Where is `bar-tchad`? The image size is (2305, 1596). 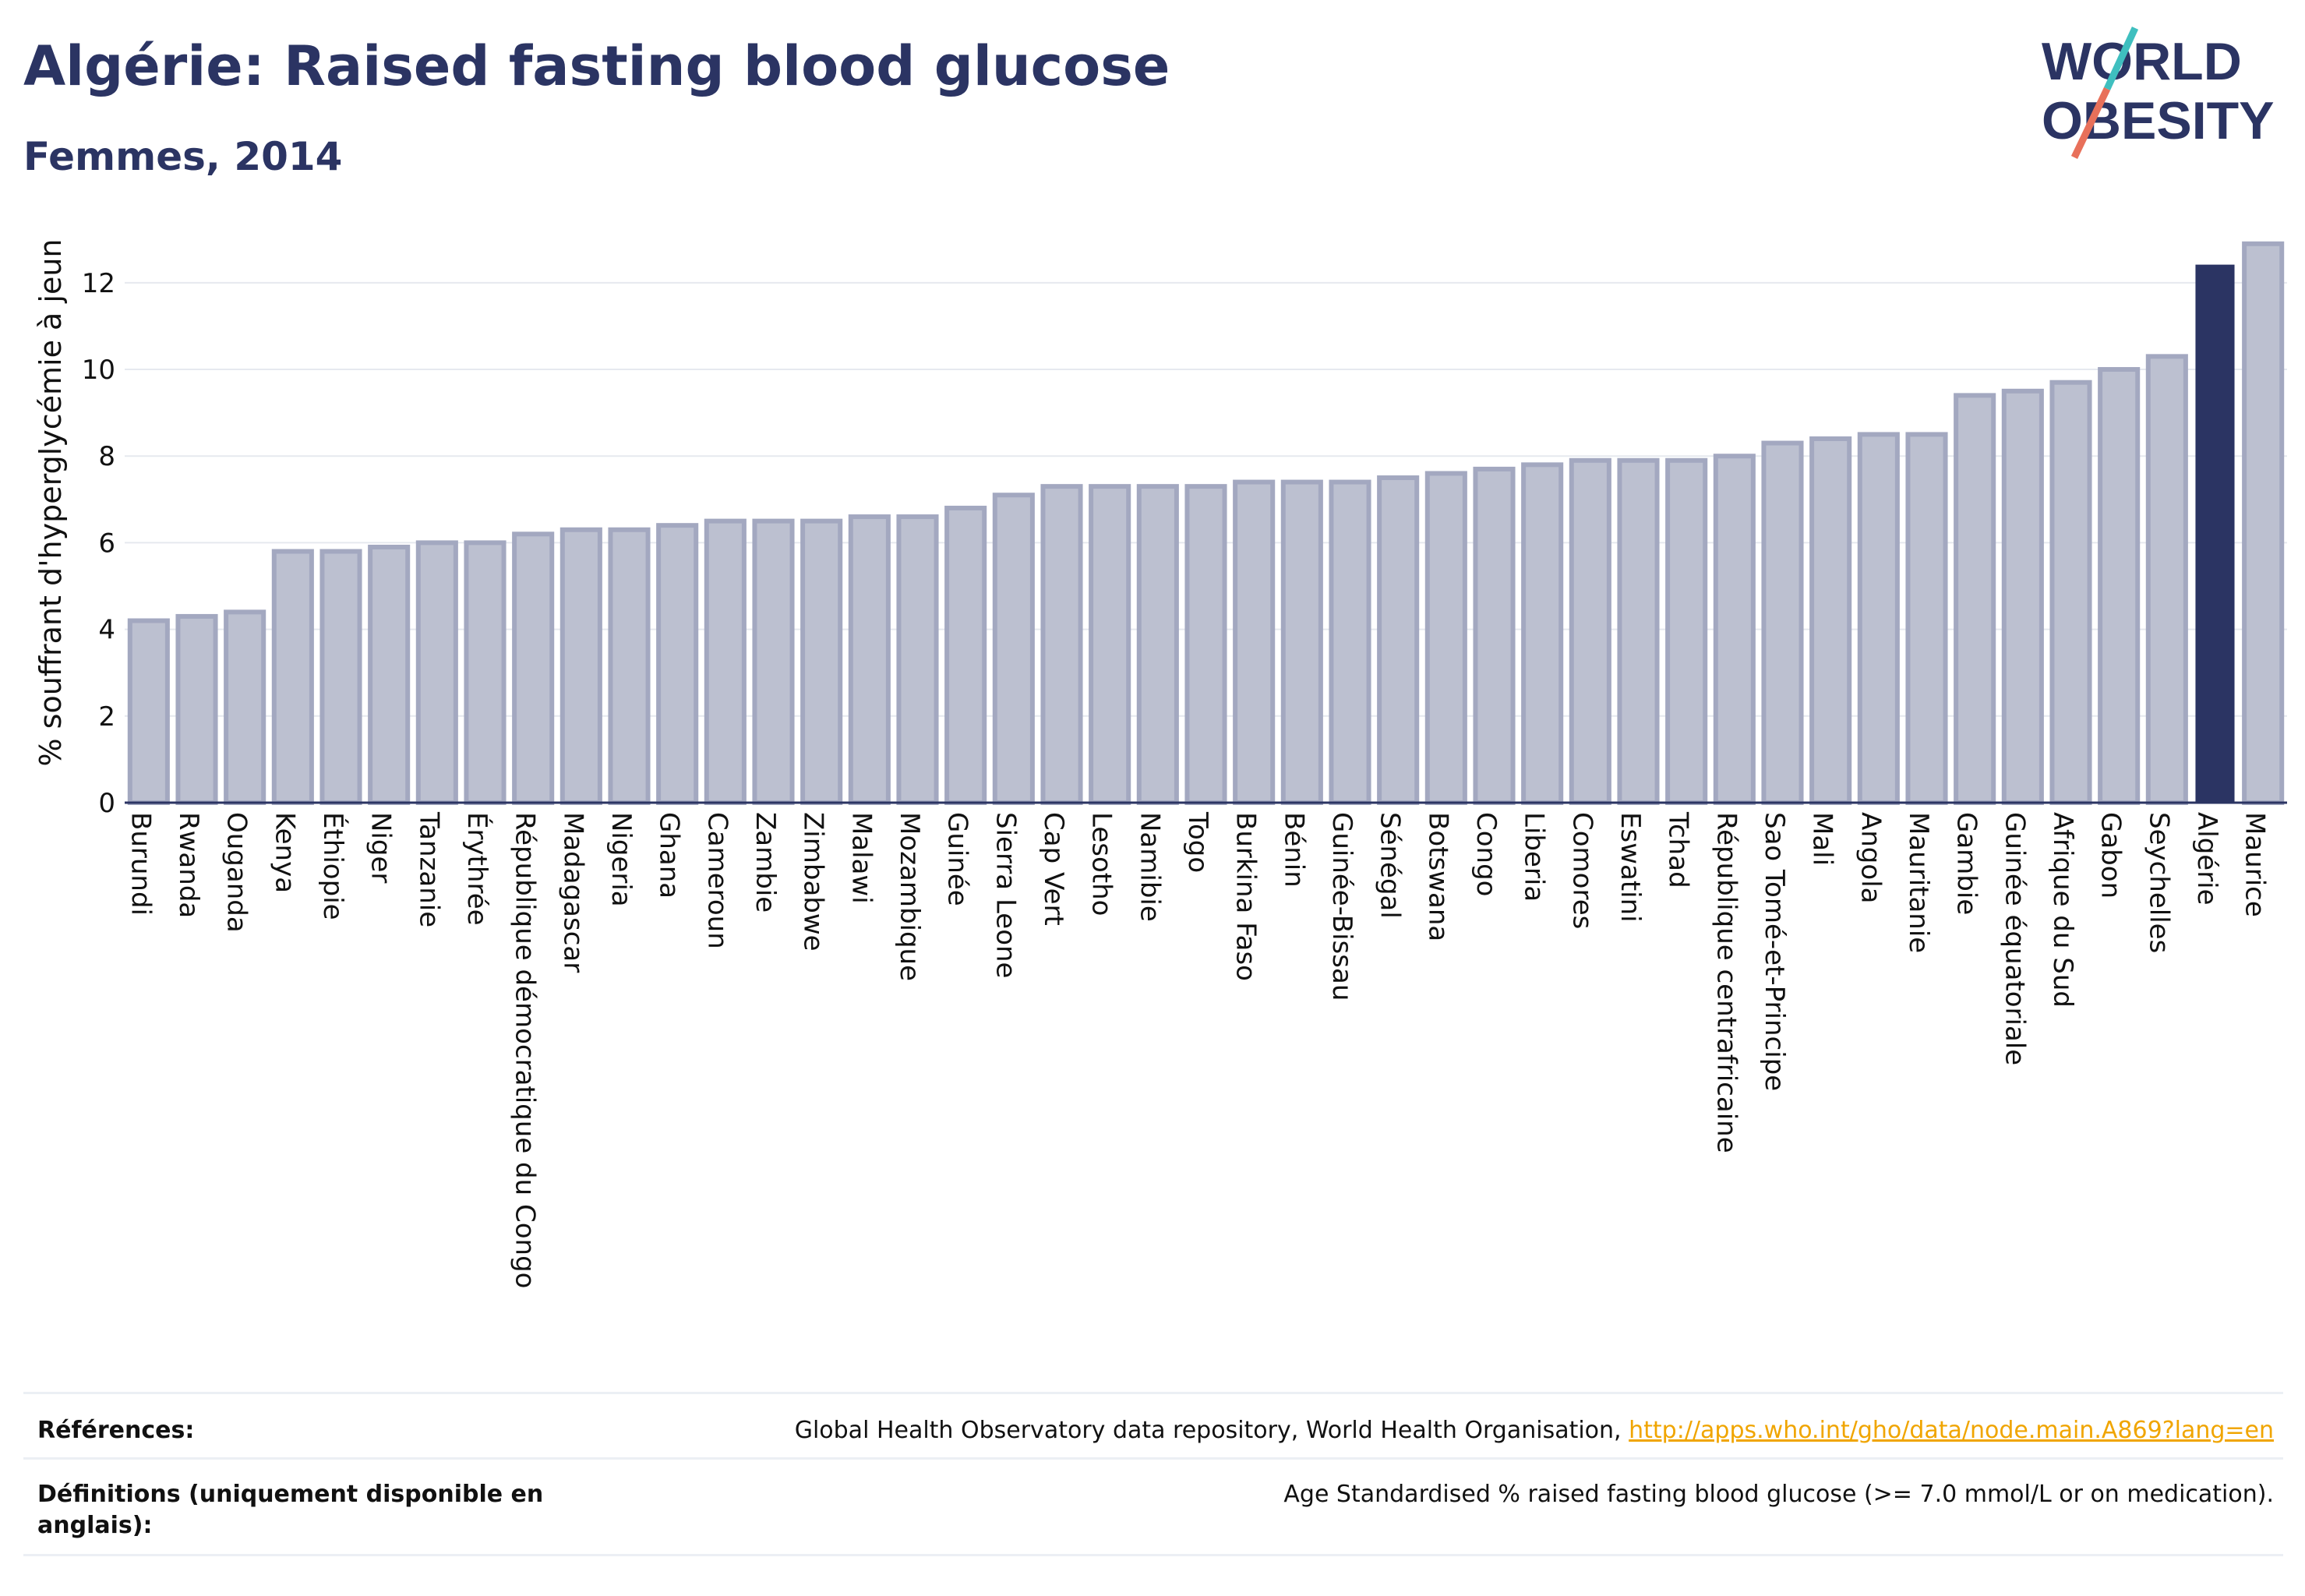 bar-tchad is located at coordinates (1686, 631).